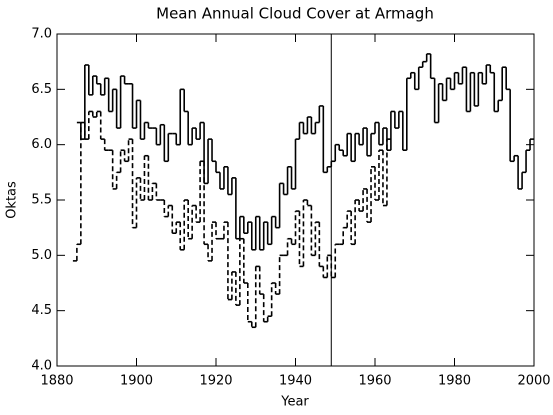  I want to click on y-tick-label: 5.5, so click(41, 200).